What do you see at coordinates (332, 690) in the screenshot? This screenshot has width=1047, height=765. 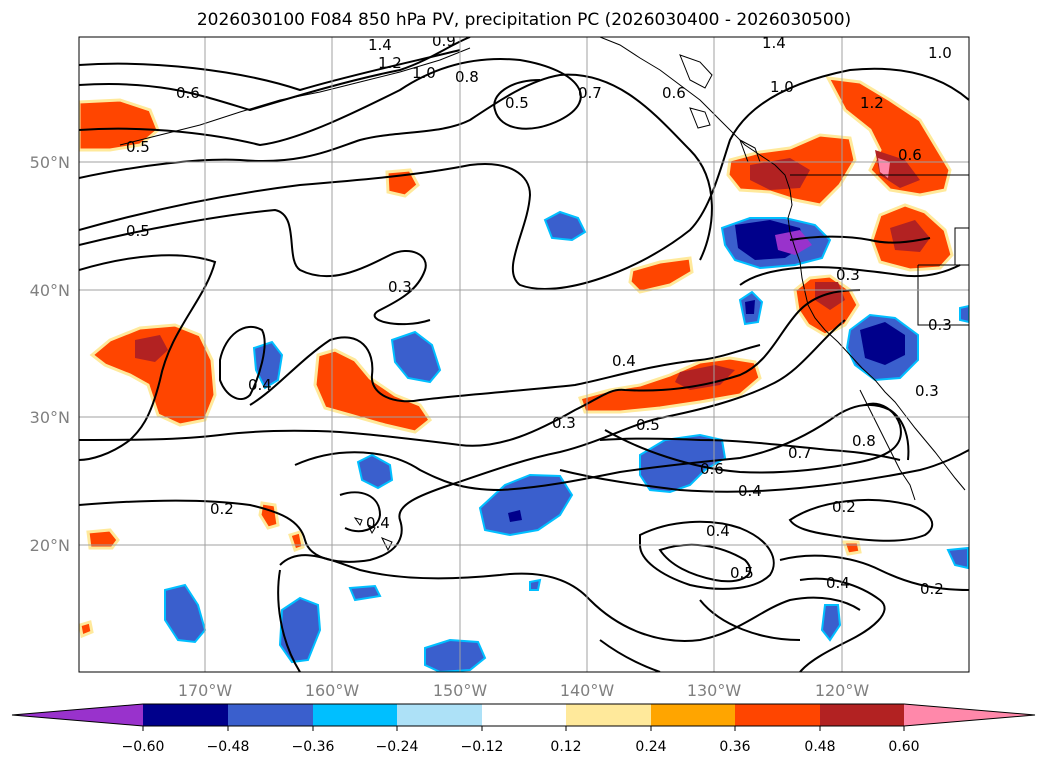 I see `lon-label: 160°W` at bounding box center [332, 690].